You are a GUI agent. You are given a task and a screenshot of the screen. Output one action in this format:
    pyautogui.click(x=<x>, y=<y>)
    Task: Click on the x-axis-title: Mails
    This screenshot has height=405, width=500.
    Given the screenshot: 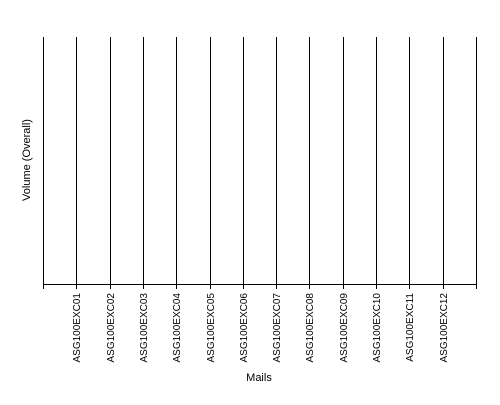 What is the action you would take?
    pyautogui.click(x=259, y=378)
    